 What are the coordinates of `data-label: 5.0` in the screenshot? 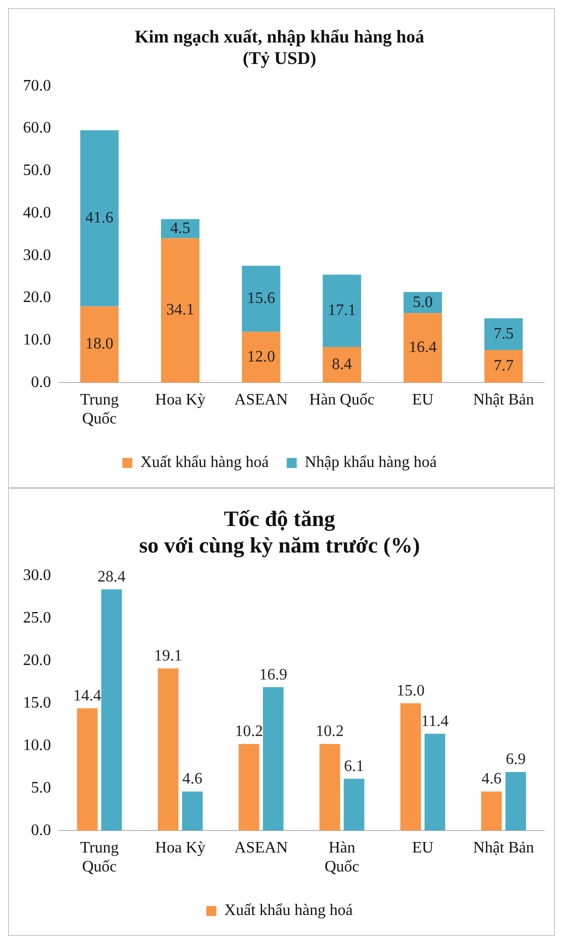 It's located at (422, 302).